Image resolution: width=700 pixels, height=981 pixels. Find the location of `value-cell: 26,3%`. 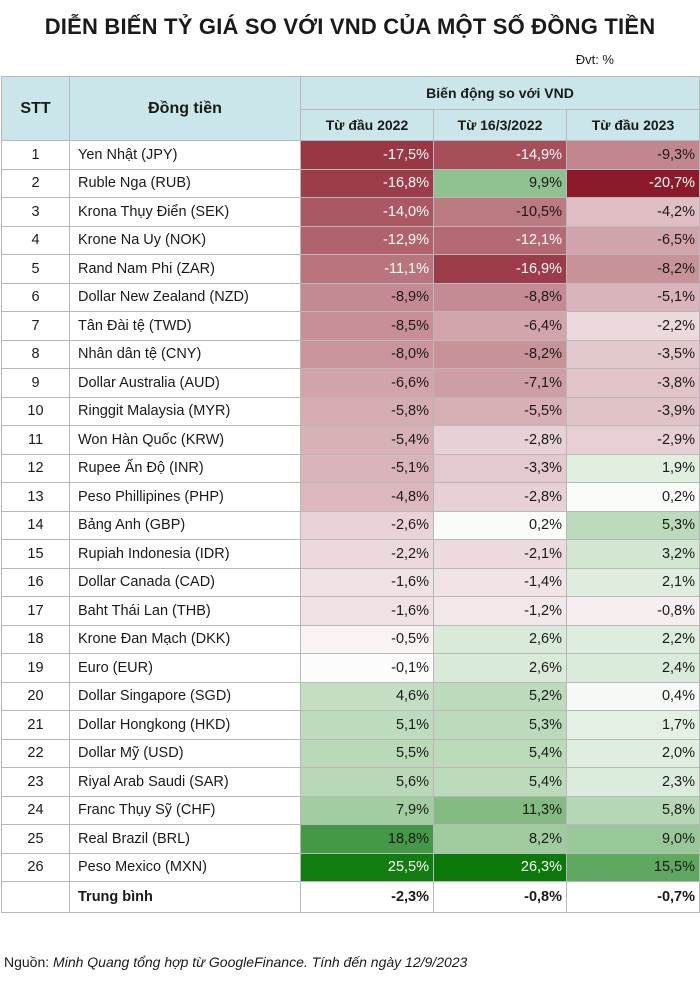

value-cell: 26,3% is located at coordinates (500, 867).